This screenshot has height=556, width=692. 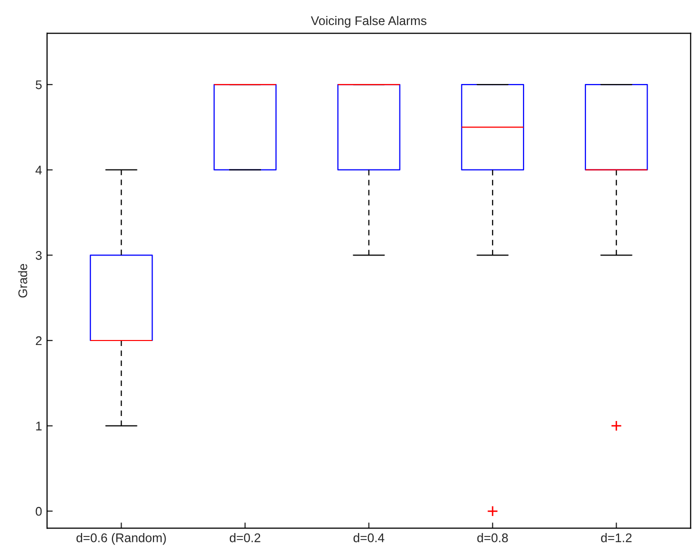 I want to click on y-tick-label: 0, so click(x=39, y=511).